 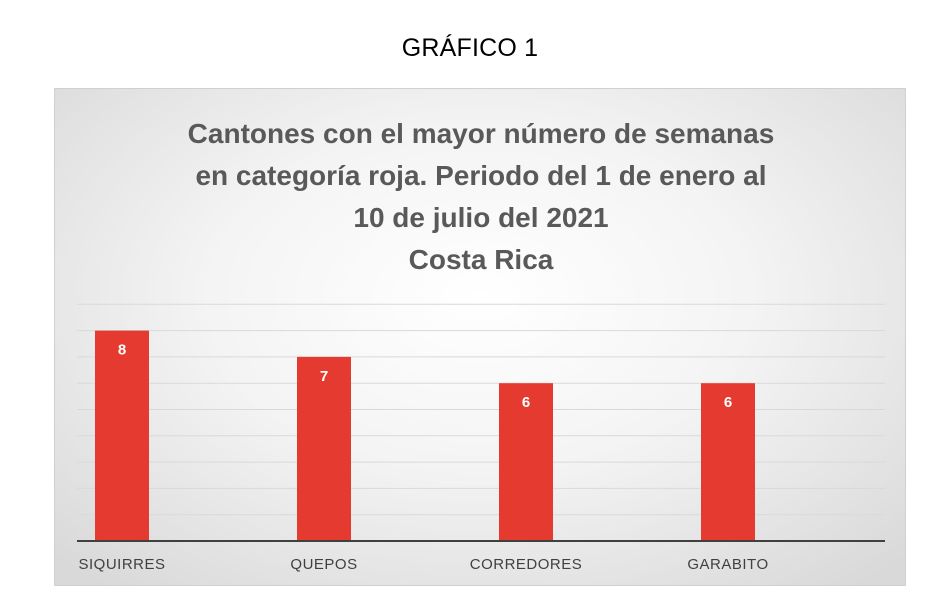 What do you see at coordinates (324, 376) in the screenshot?
I see `data-label: 7` at bounding box center [324, 376].